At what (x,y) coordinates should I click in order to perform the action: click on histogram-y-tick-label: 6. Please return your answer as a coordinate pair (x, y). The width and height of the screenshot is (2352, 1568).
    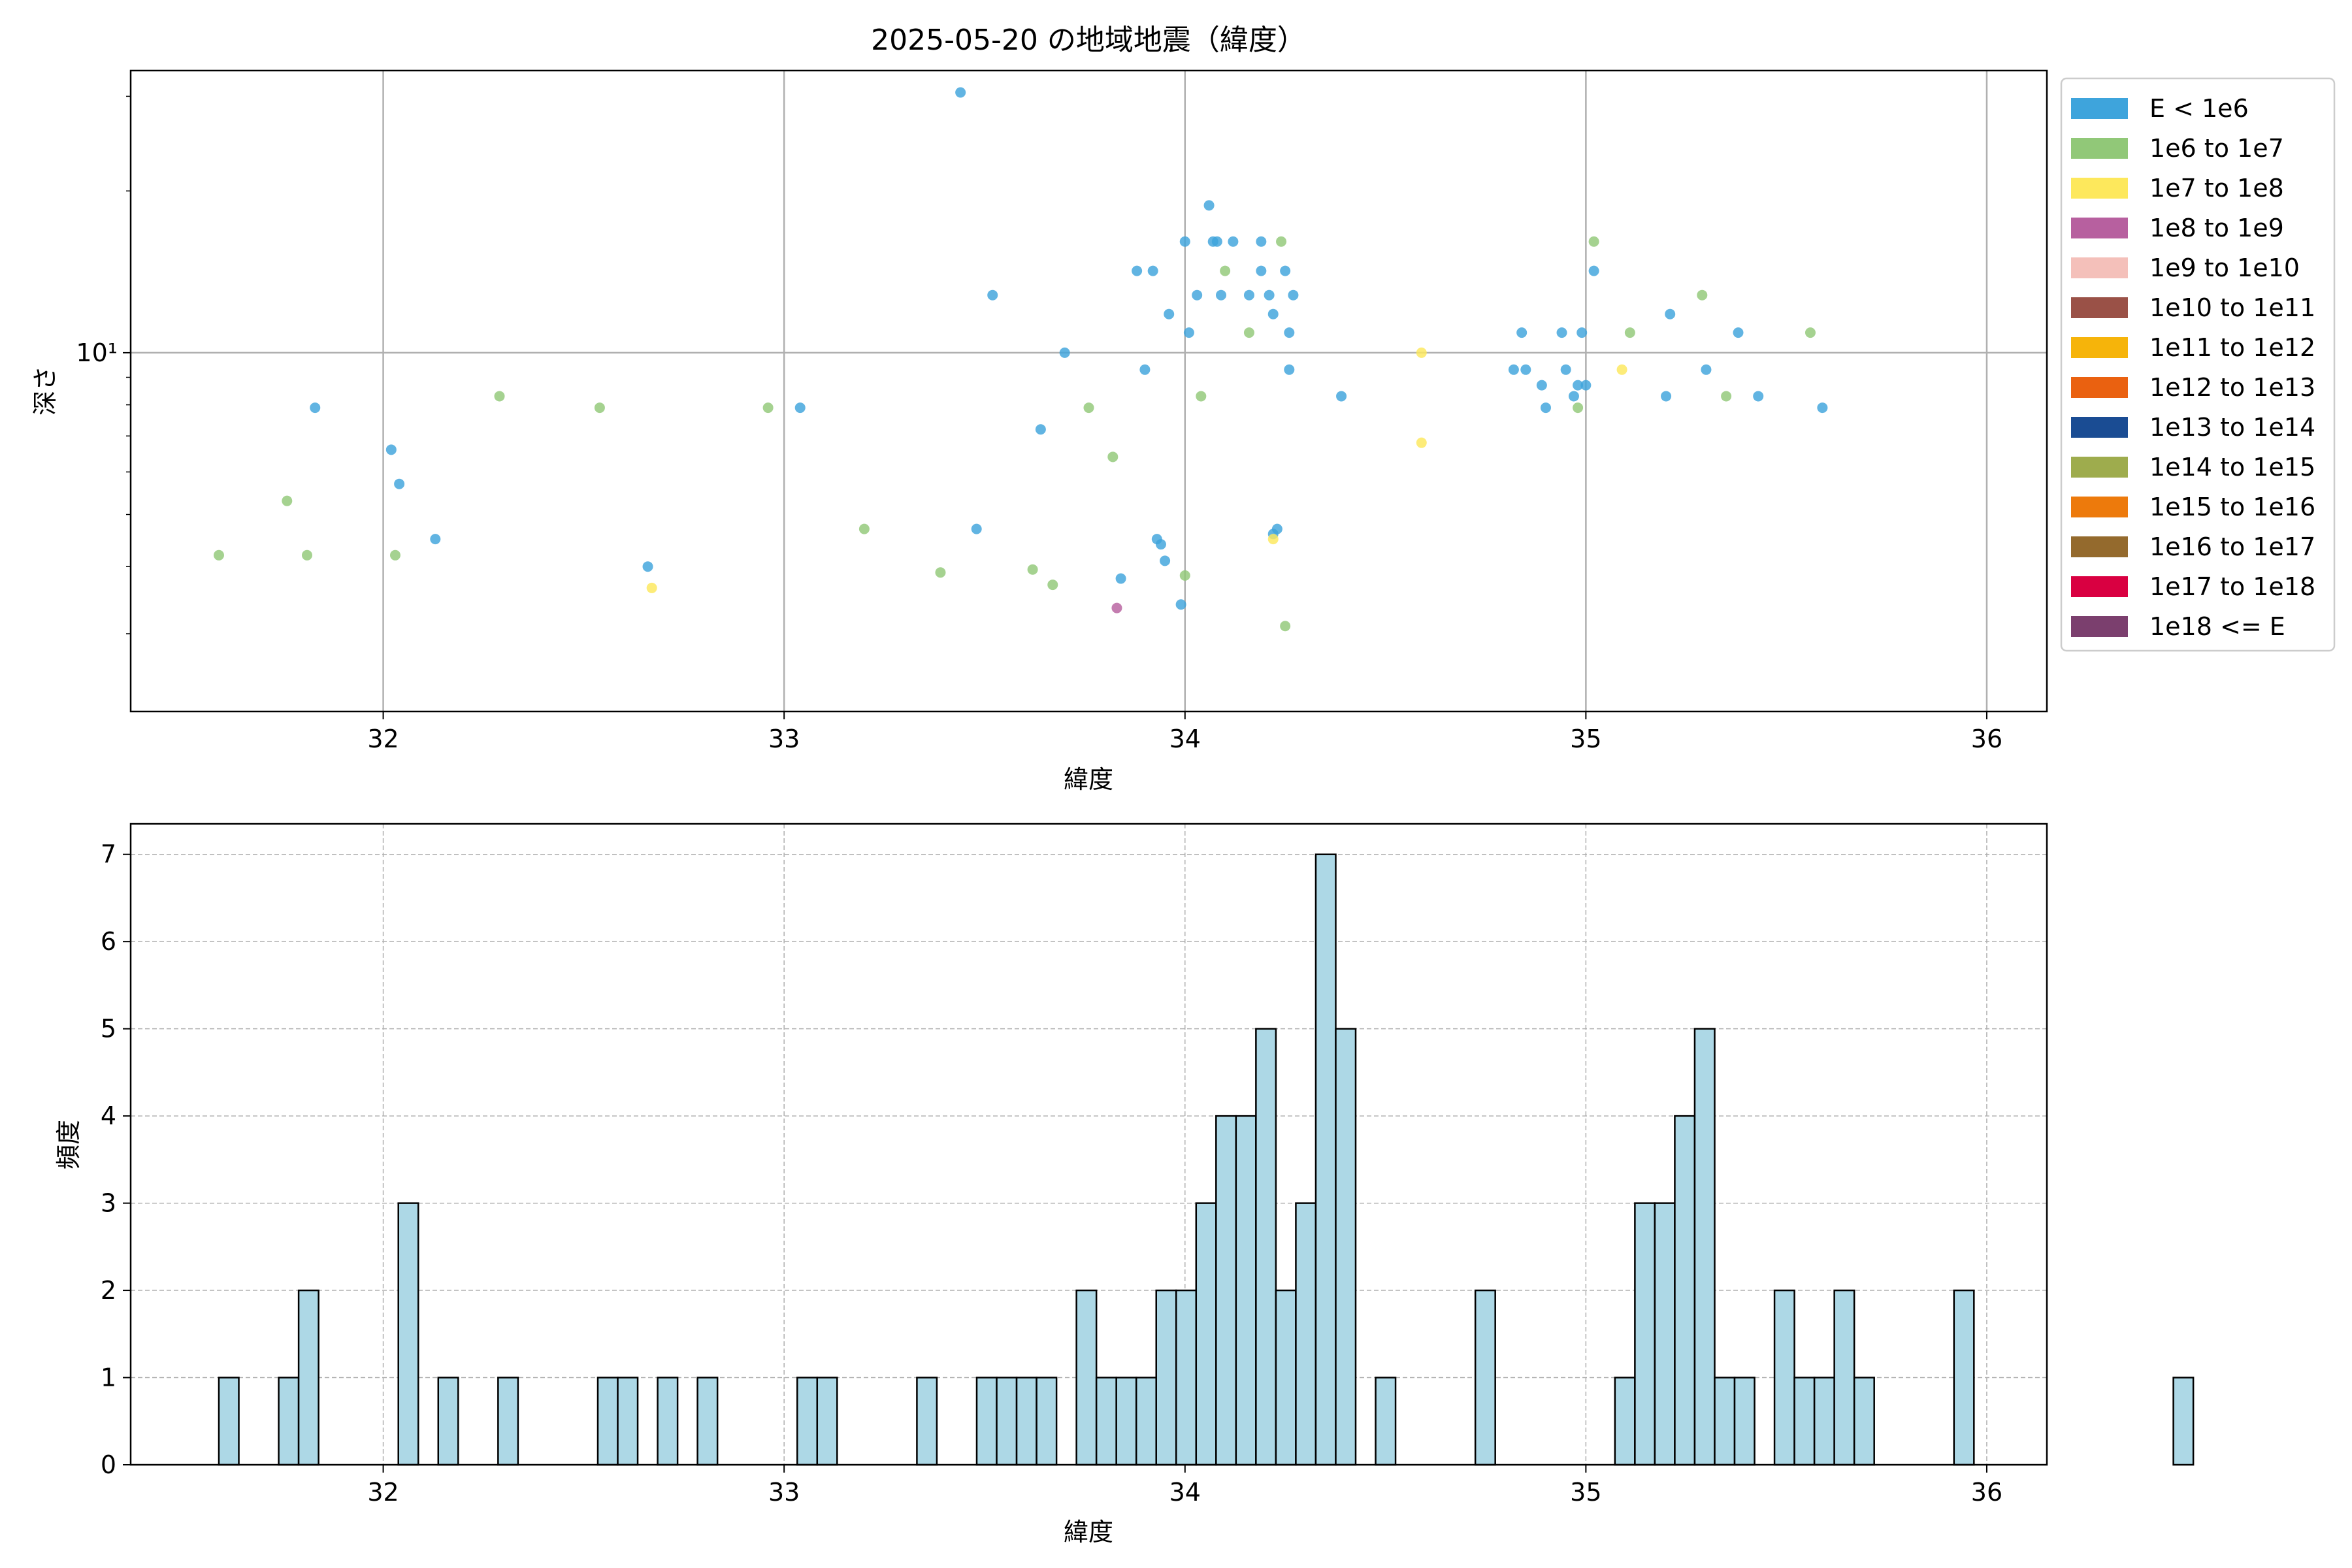
    Looking at the image, I should click on (108, 941).